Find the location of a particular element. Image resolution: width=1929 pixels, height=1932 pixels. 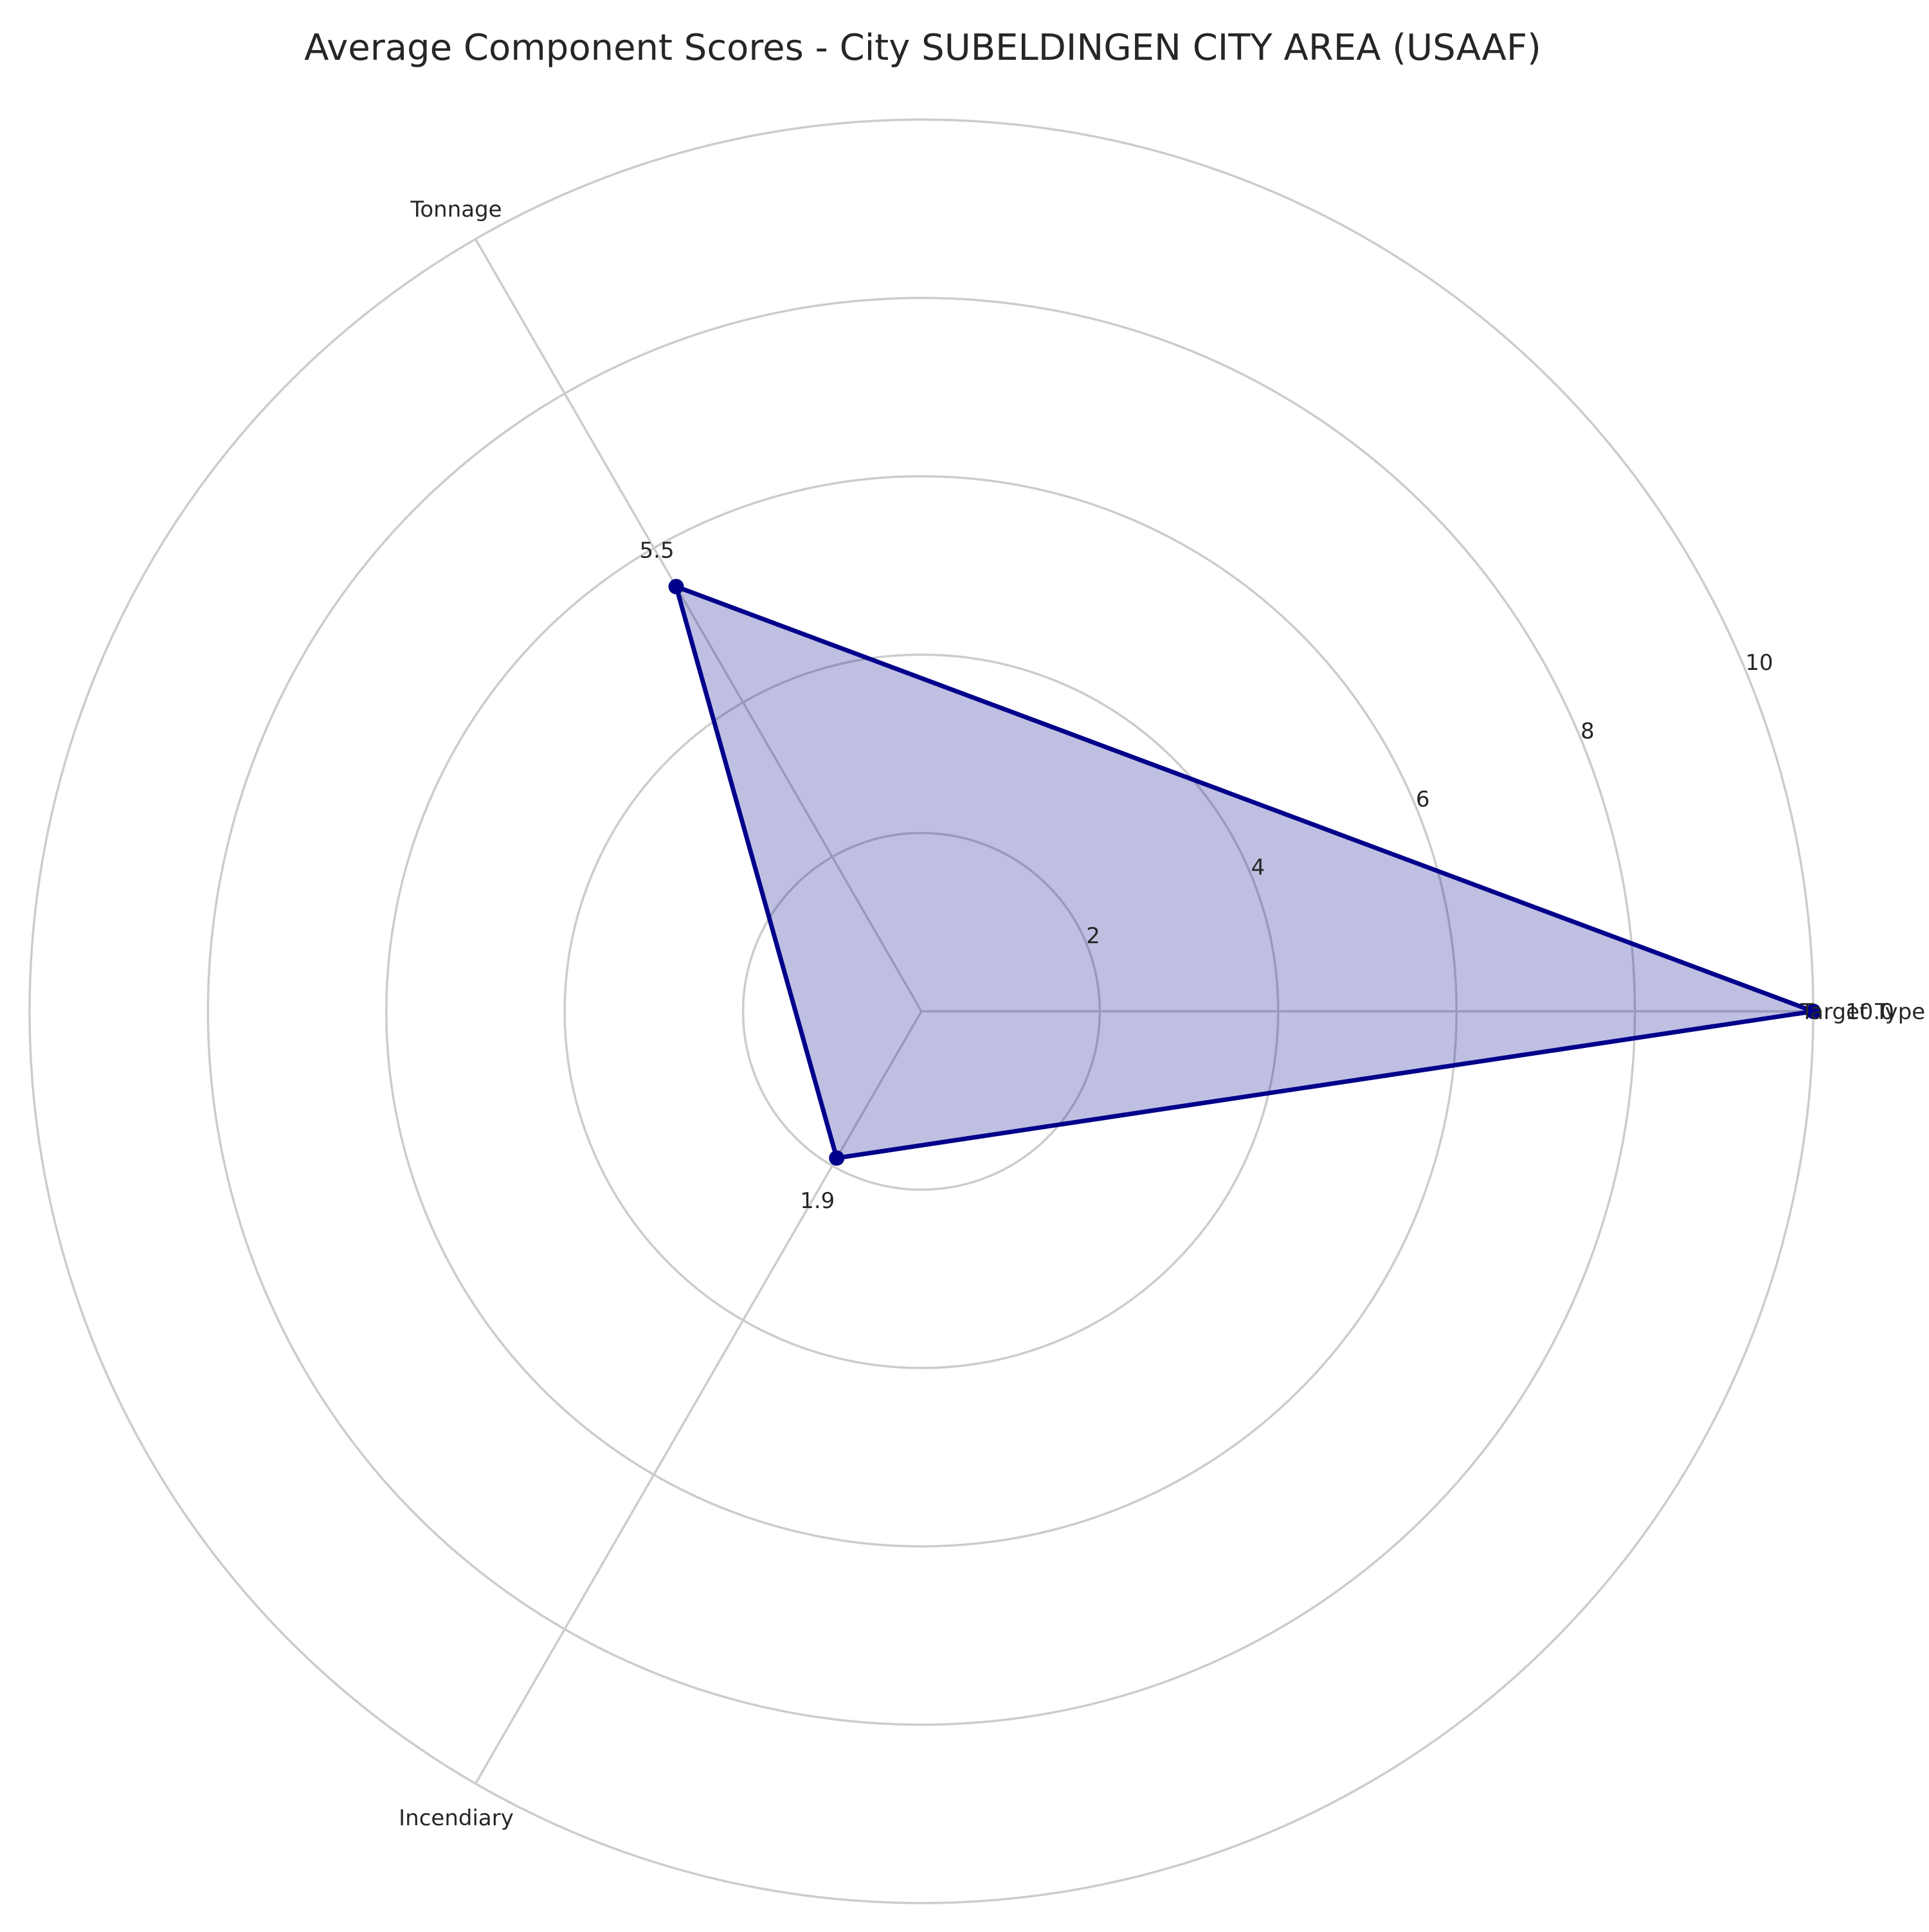

category-label: Target Type is located at coordinates (1862, 1012).